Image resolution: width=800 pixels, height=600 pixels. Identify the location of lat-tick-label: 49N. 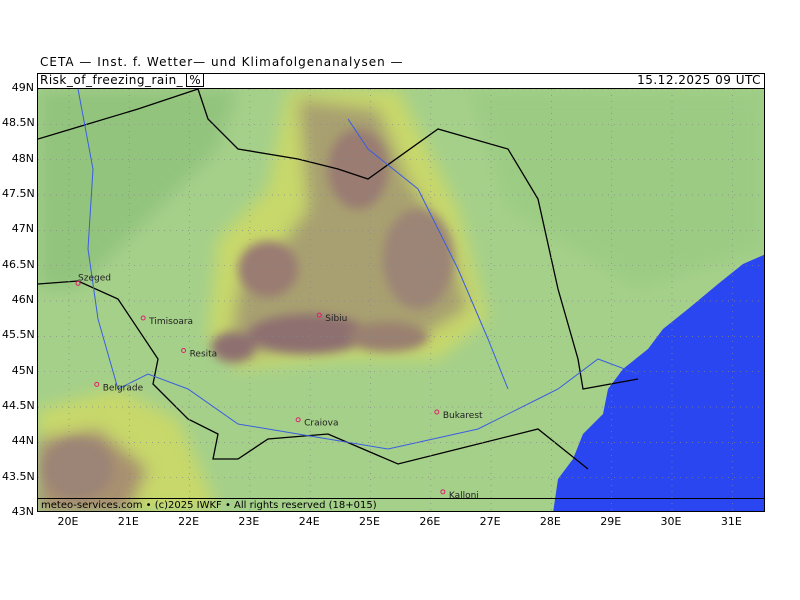
(22, 87).